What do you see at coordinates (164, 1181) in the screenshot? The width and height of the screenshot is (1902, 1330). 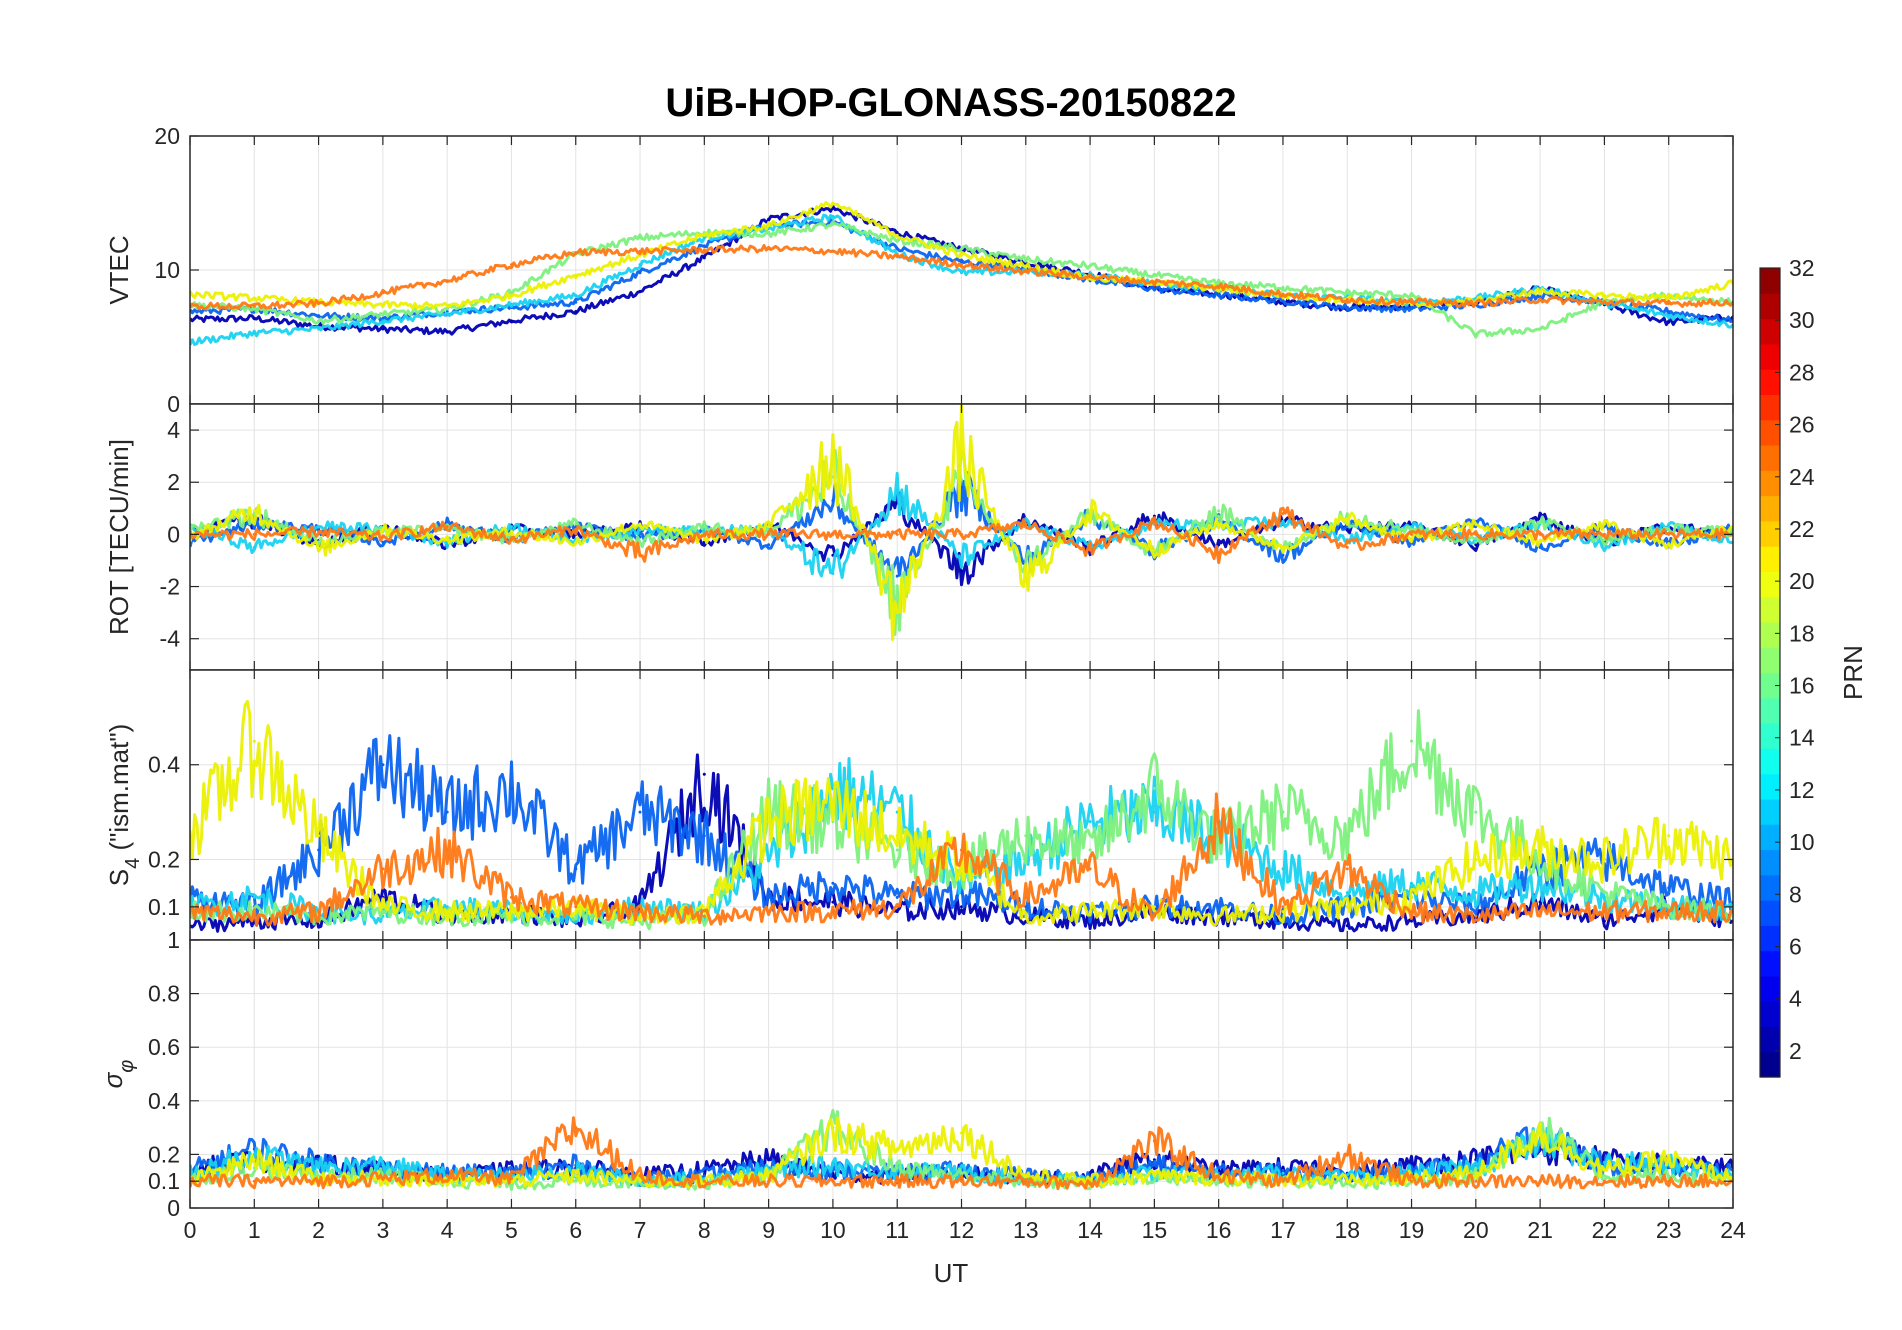 I see `y-tick-label: 0.1` at bounding box center [164, 1181].